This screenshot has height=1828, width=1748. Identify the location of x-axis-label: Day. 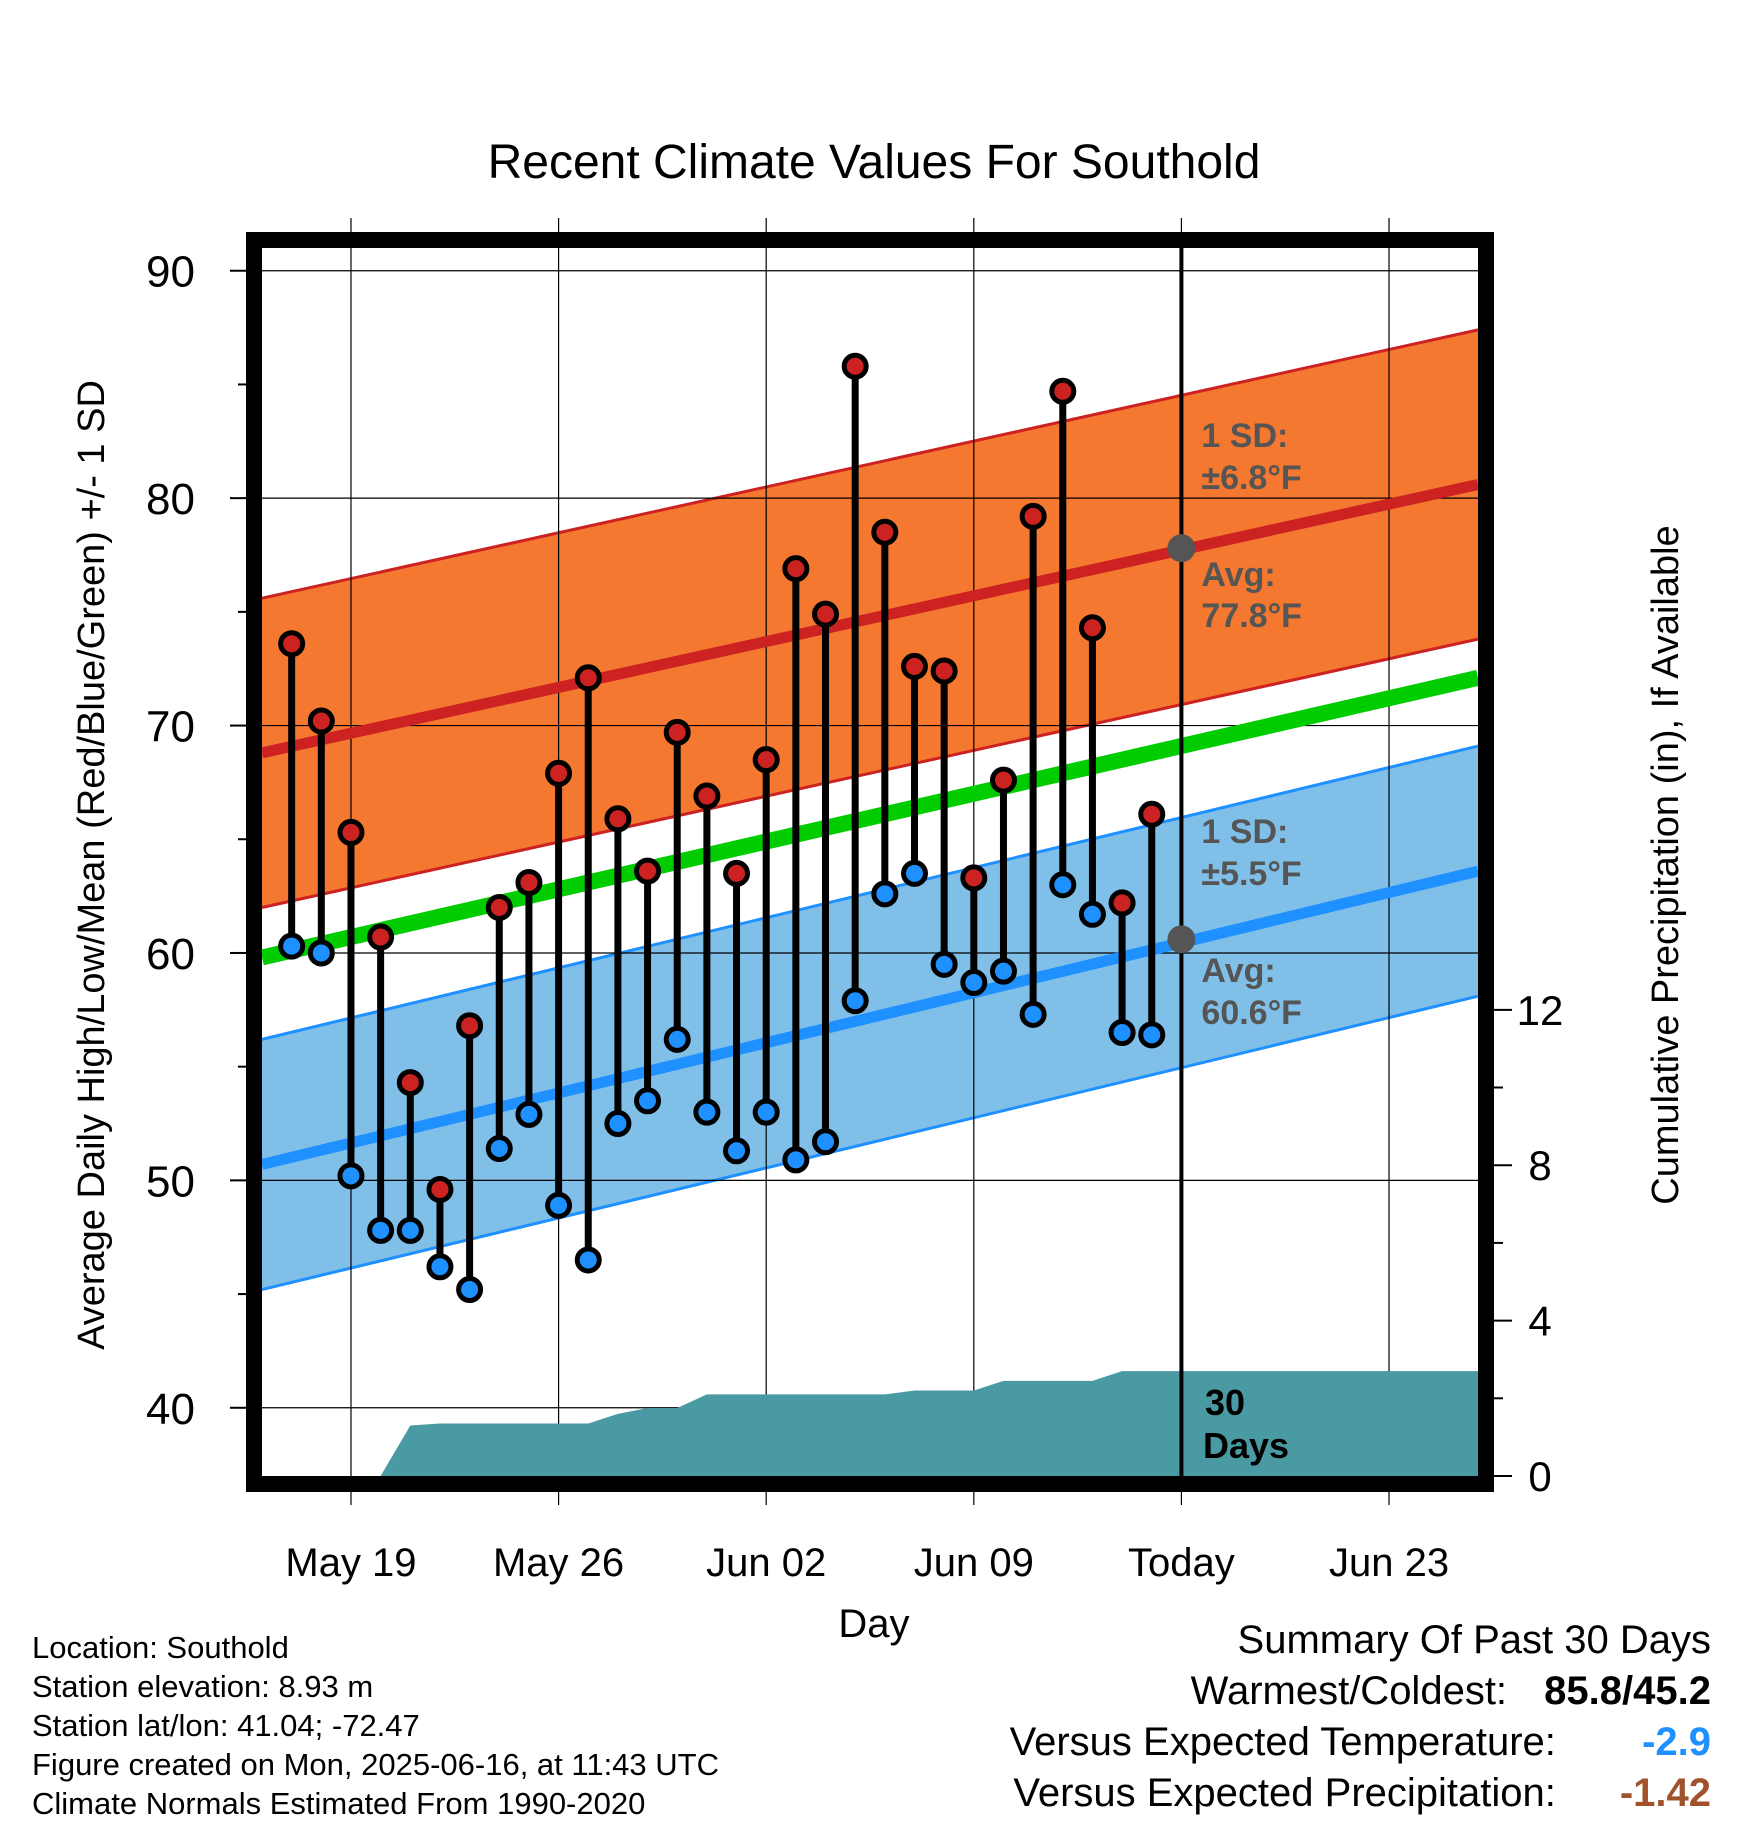
(873, 1624).